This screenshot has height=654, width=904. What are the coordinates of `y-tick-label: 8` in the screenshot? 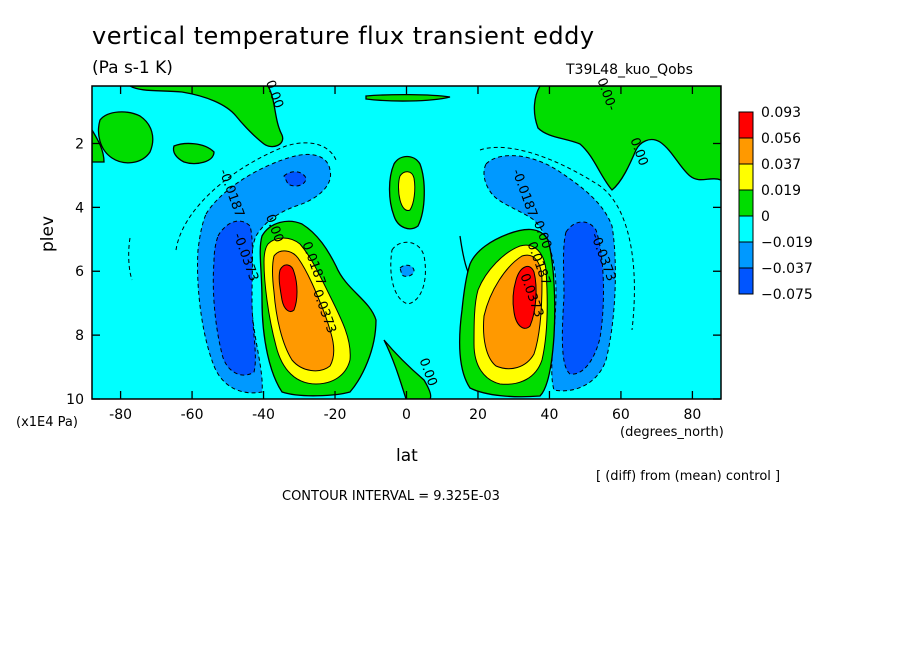 It's located at (79, 336).